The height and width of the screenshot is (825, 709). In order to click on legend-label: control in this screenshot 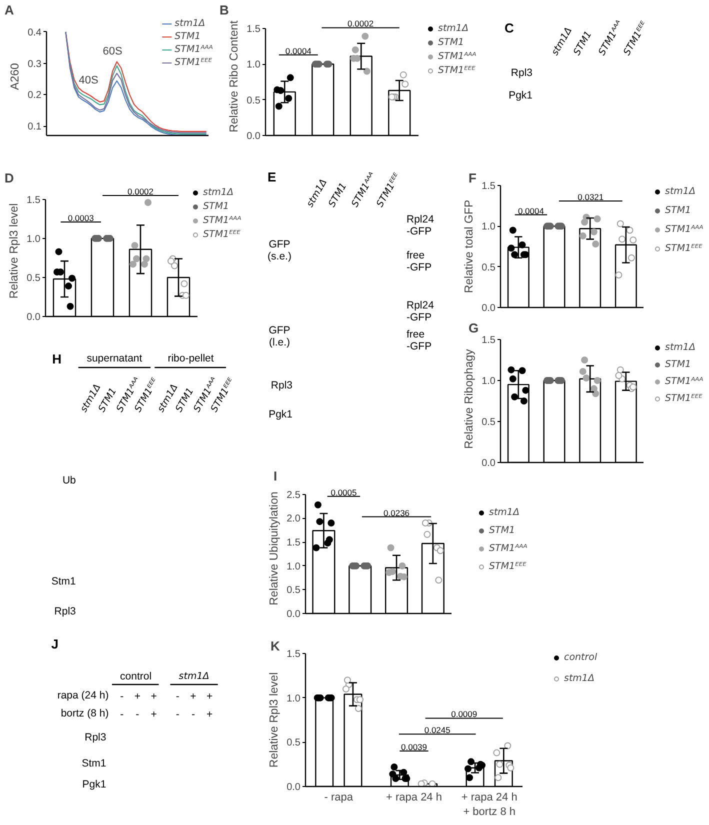, I will do `click(581, 658)`.